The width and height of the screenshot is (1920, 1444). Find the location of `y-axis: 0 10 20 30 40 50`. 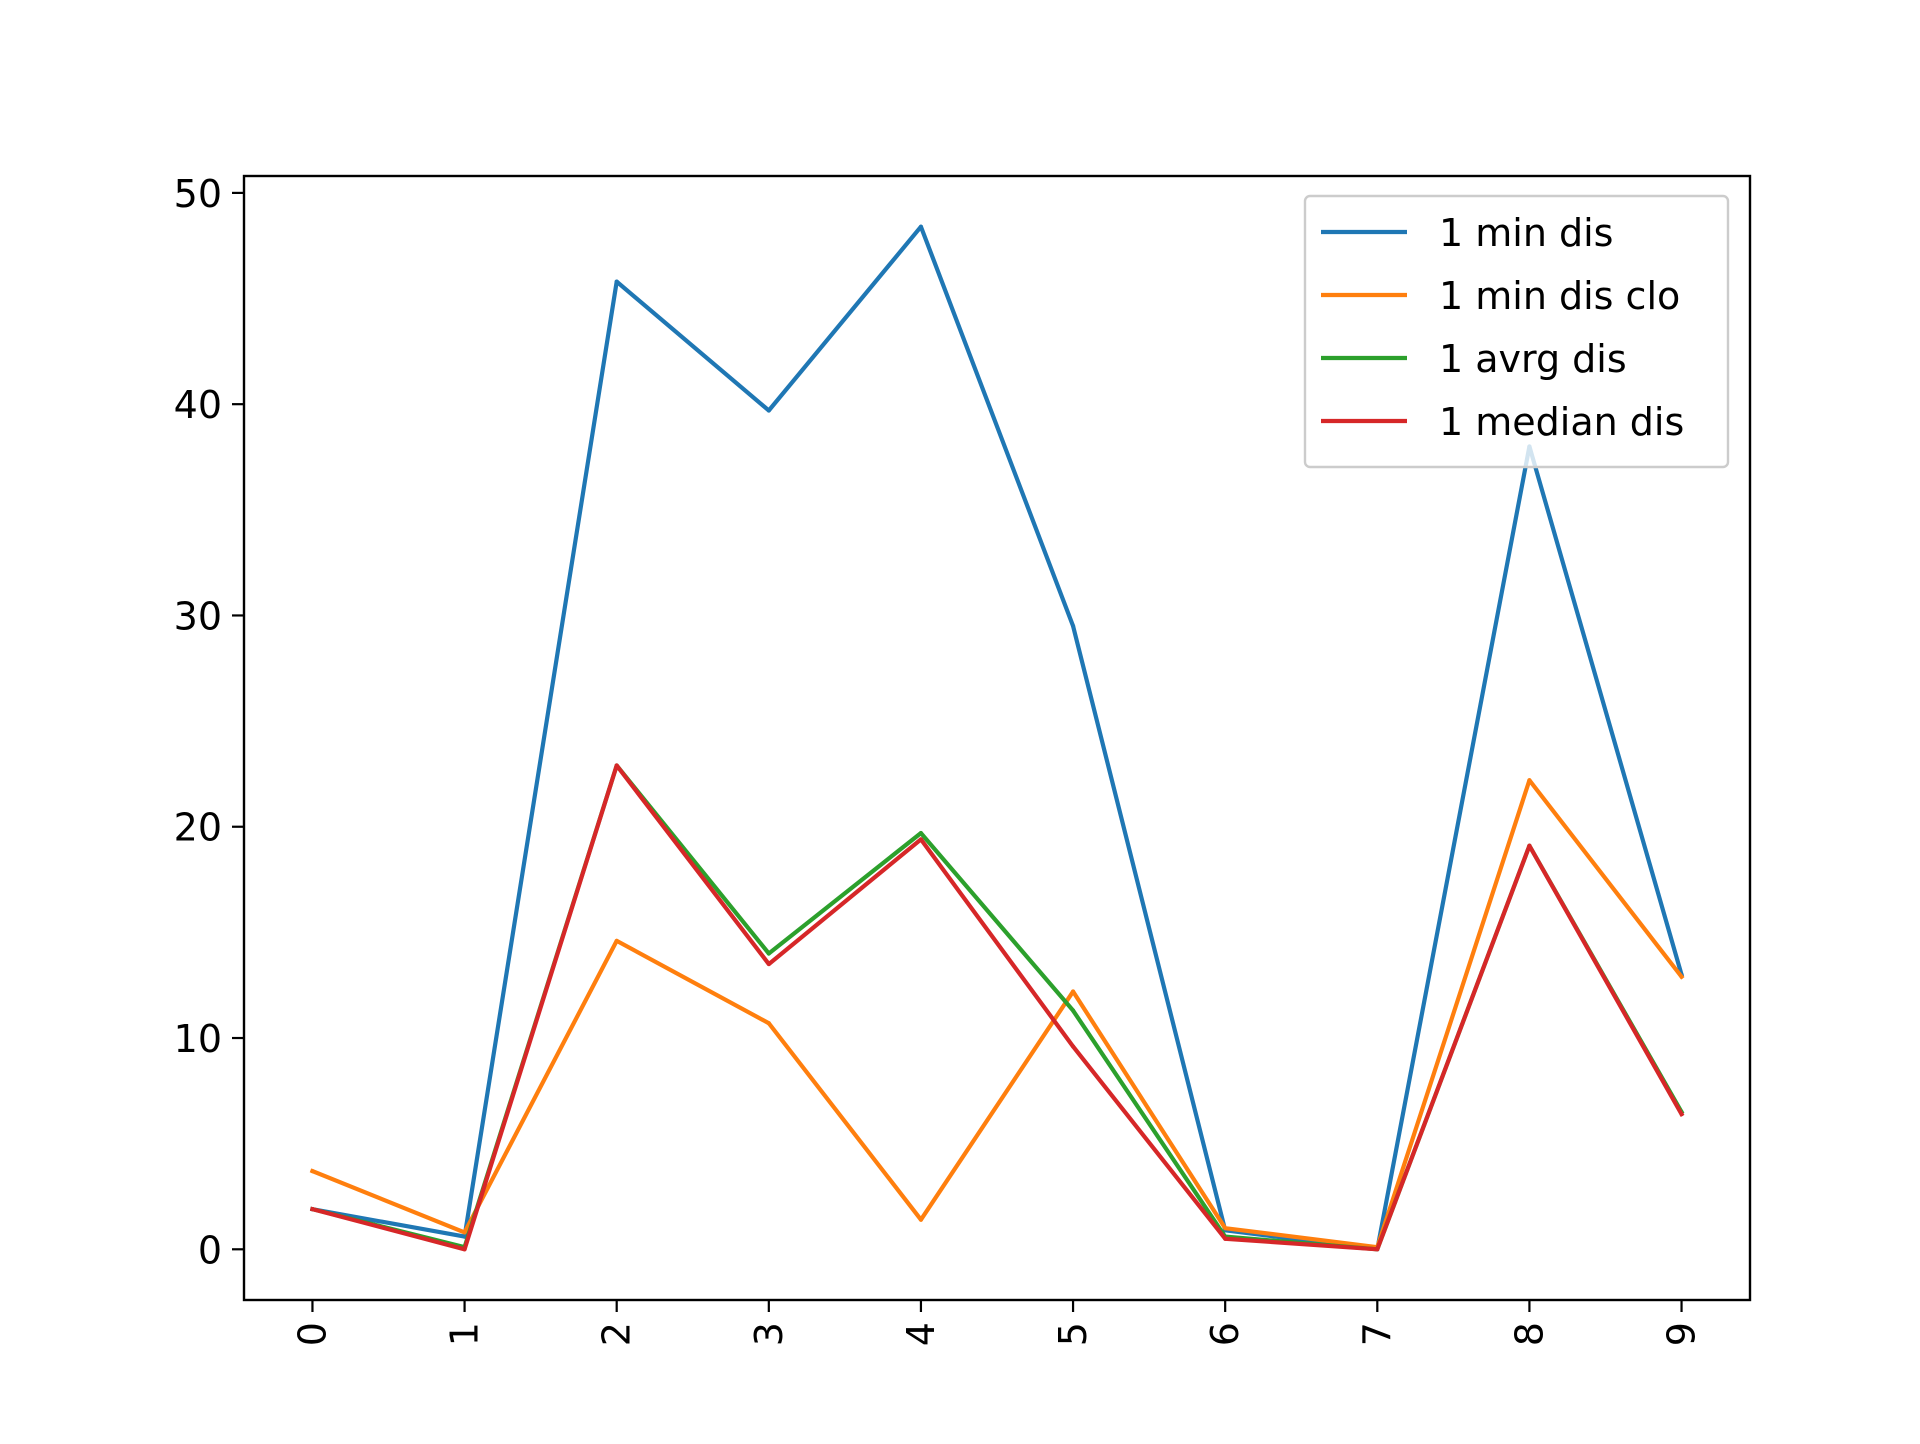

y-axis: 0 10 20 30 40 50 is located at coordinates (209, 722).